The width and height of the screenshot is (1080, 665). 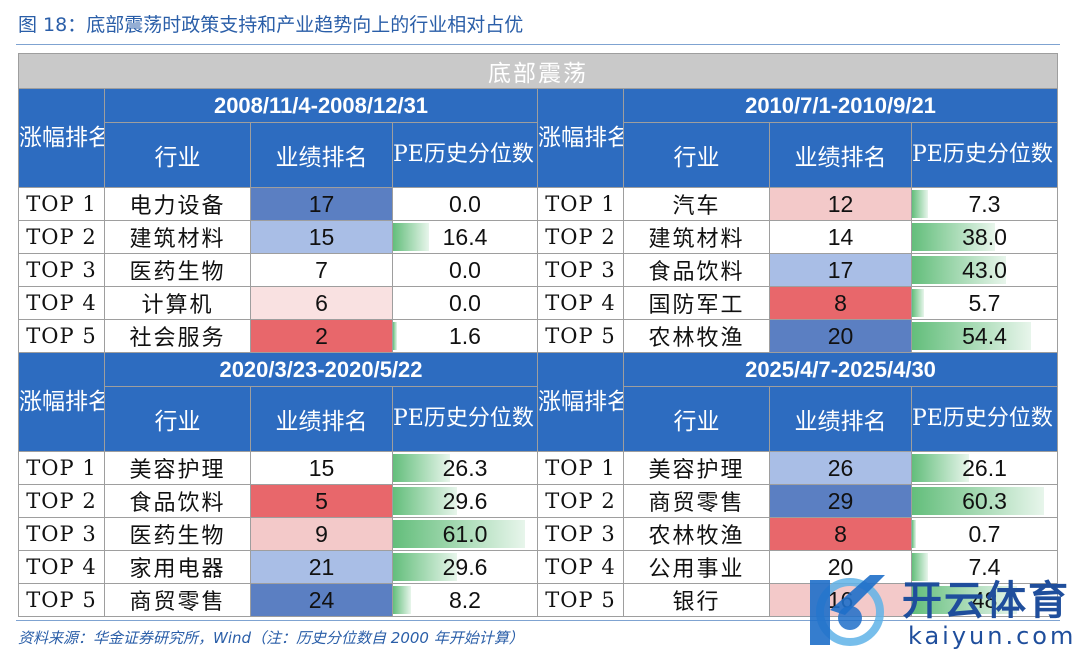 I want to click on table-row: TOP 1 美容护理 15 26.3 TOP 1 美容护理 26 26.1, so click(x=538, y=468).